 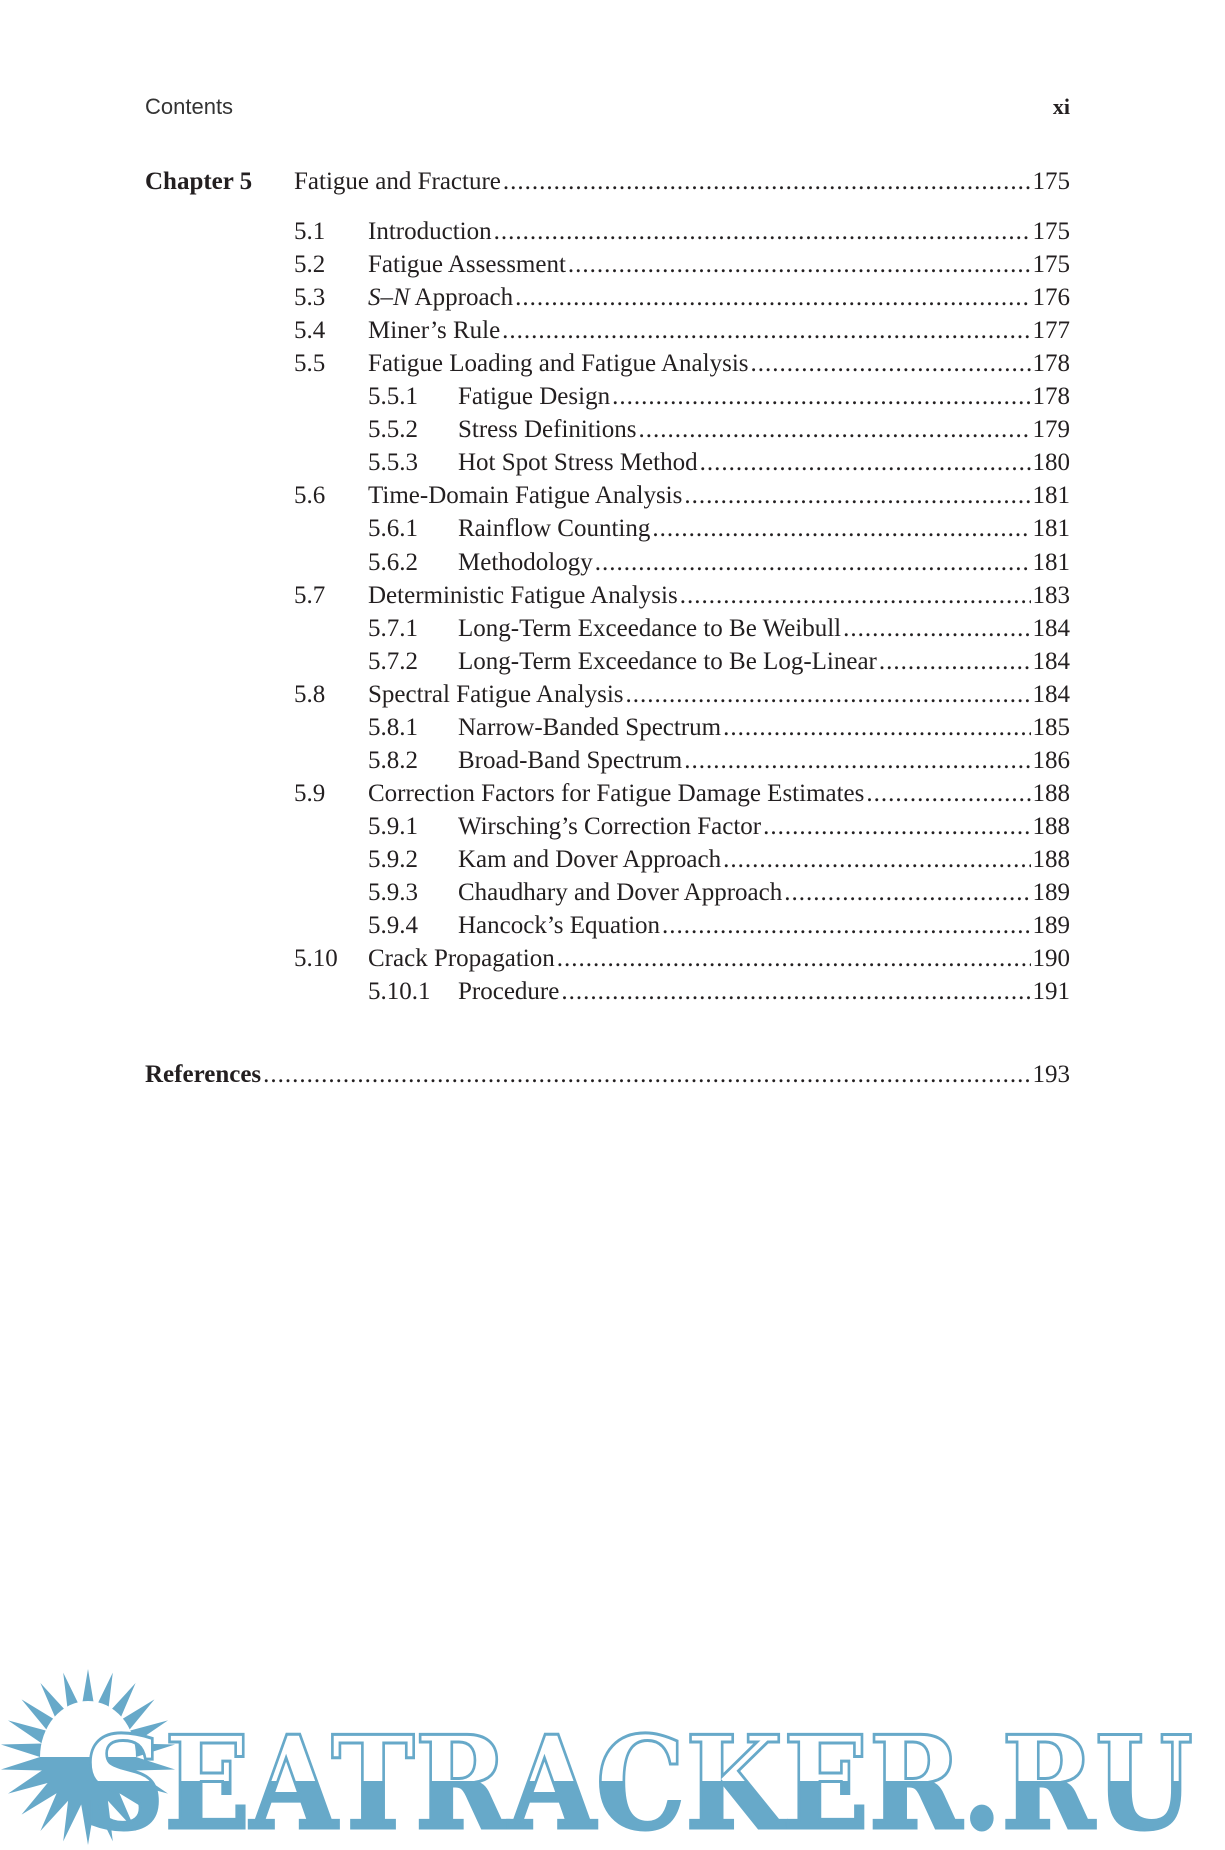 What do you see at coordinates (535, 928) in the screenshot?
I see `toc-entry: 5.9.4 Hancock’s Equation 189` at bounding box center [535, 928].